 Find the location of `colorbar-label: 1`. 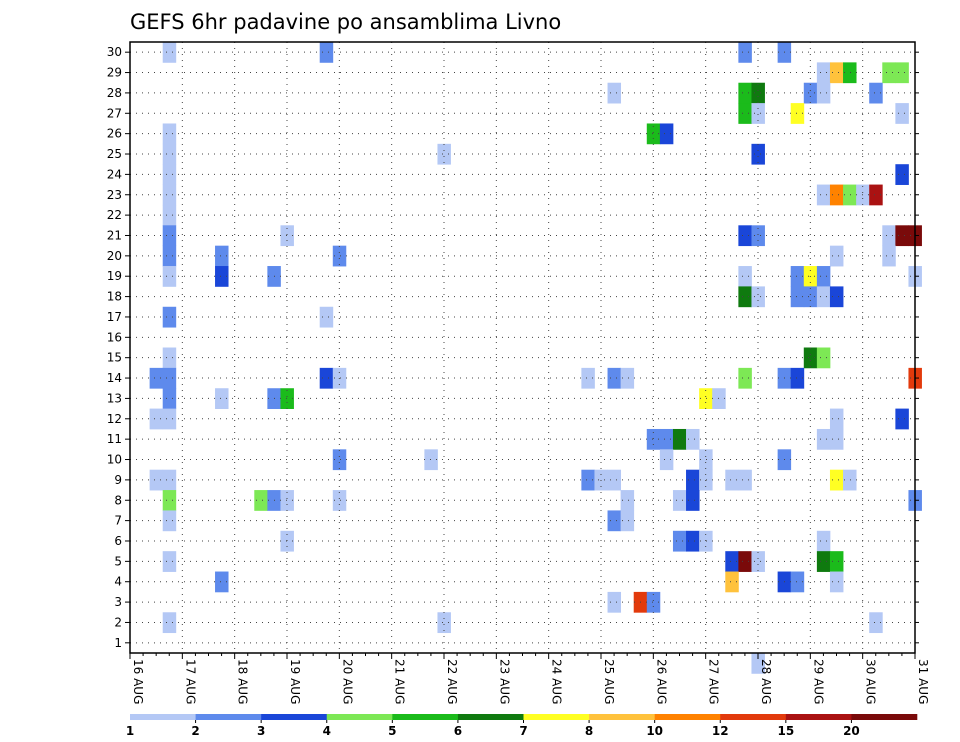

colorbar-label: 1 is located at coordinates (130, 731).